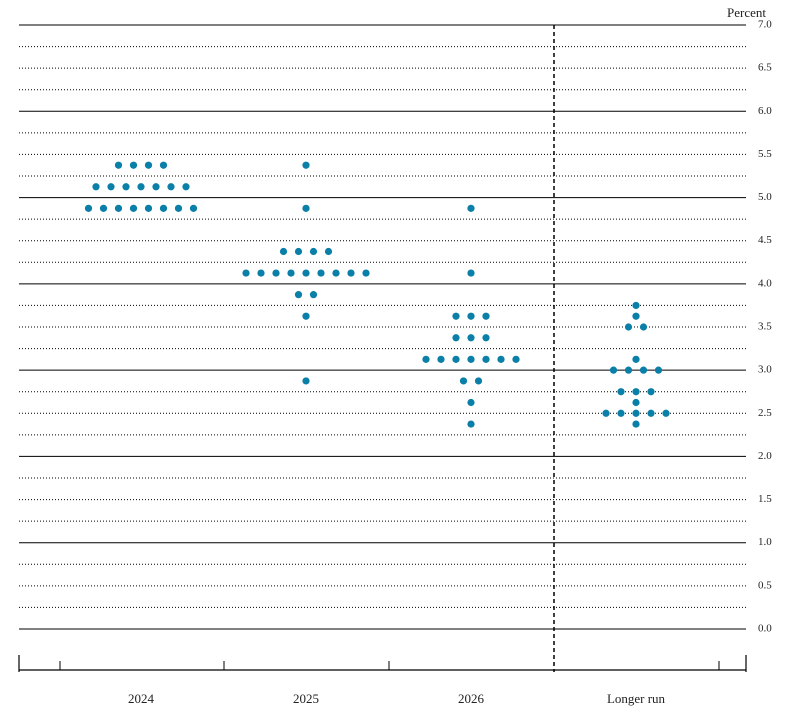 The height and width of the screenshot is (712, 794). I want to click on y-tick-label: 5.0, so click(765, 197).